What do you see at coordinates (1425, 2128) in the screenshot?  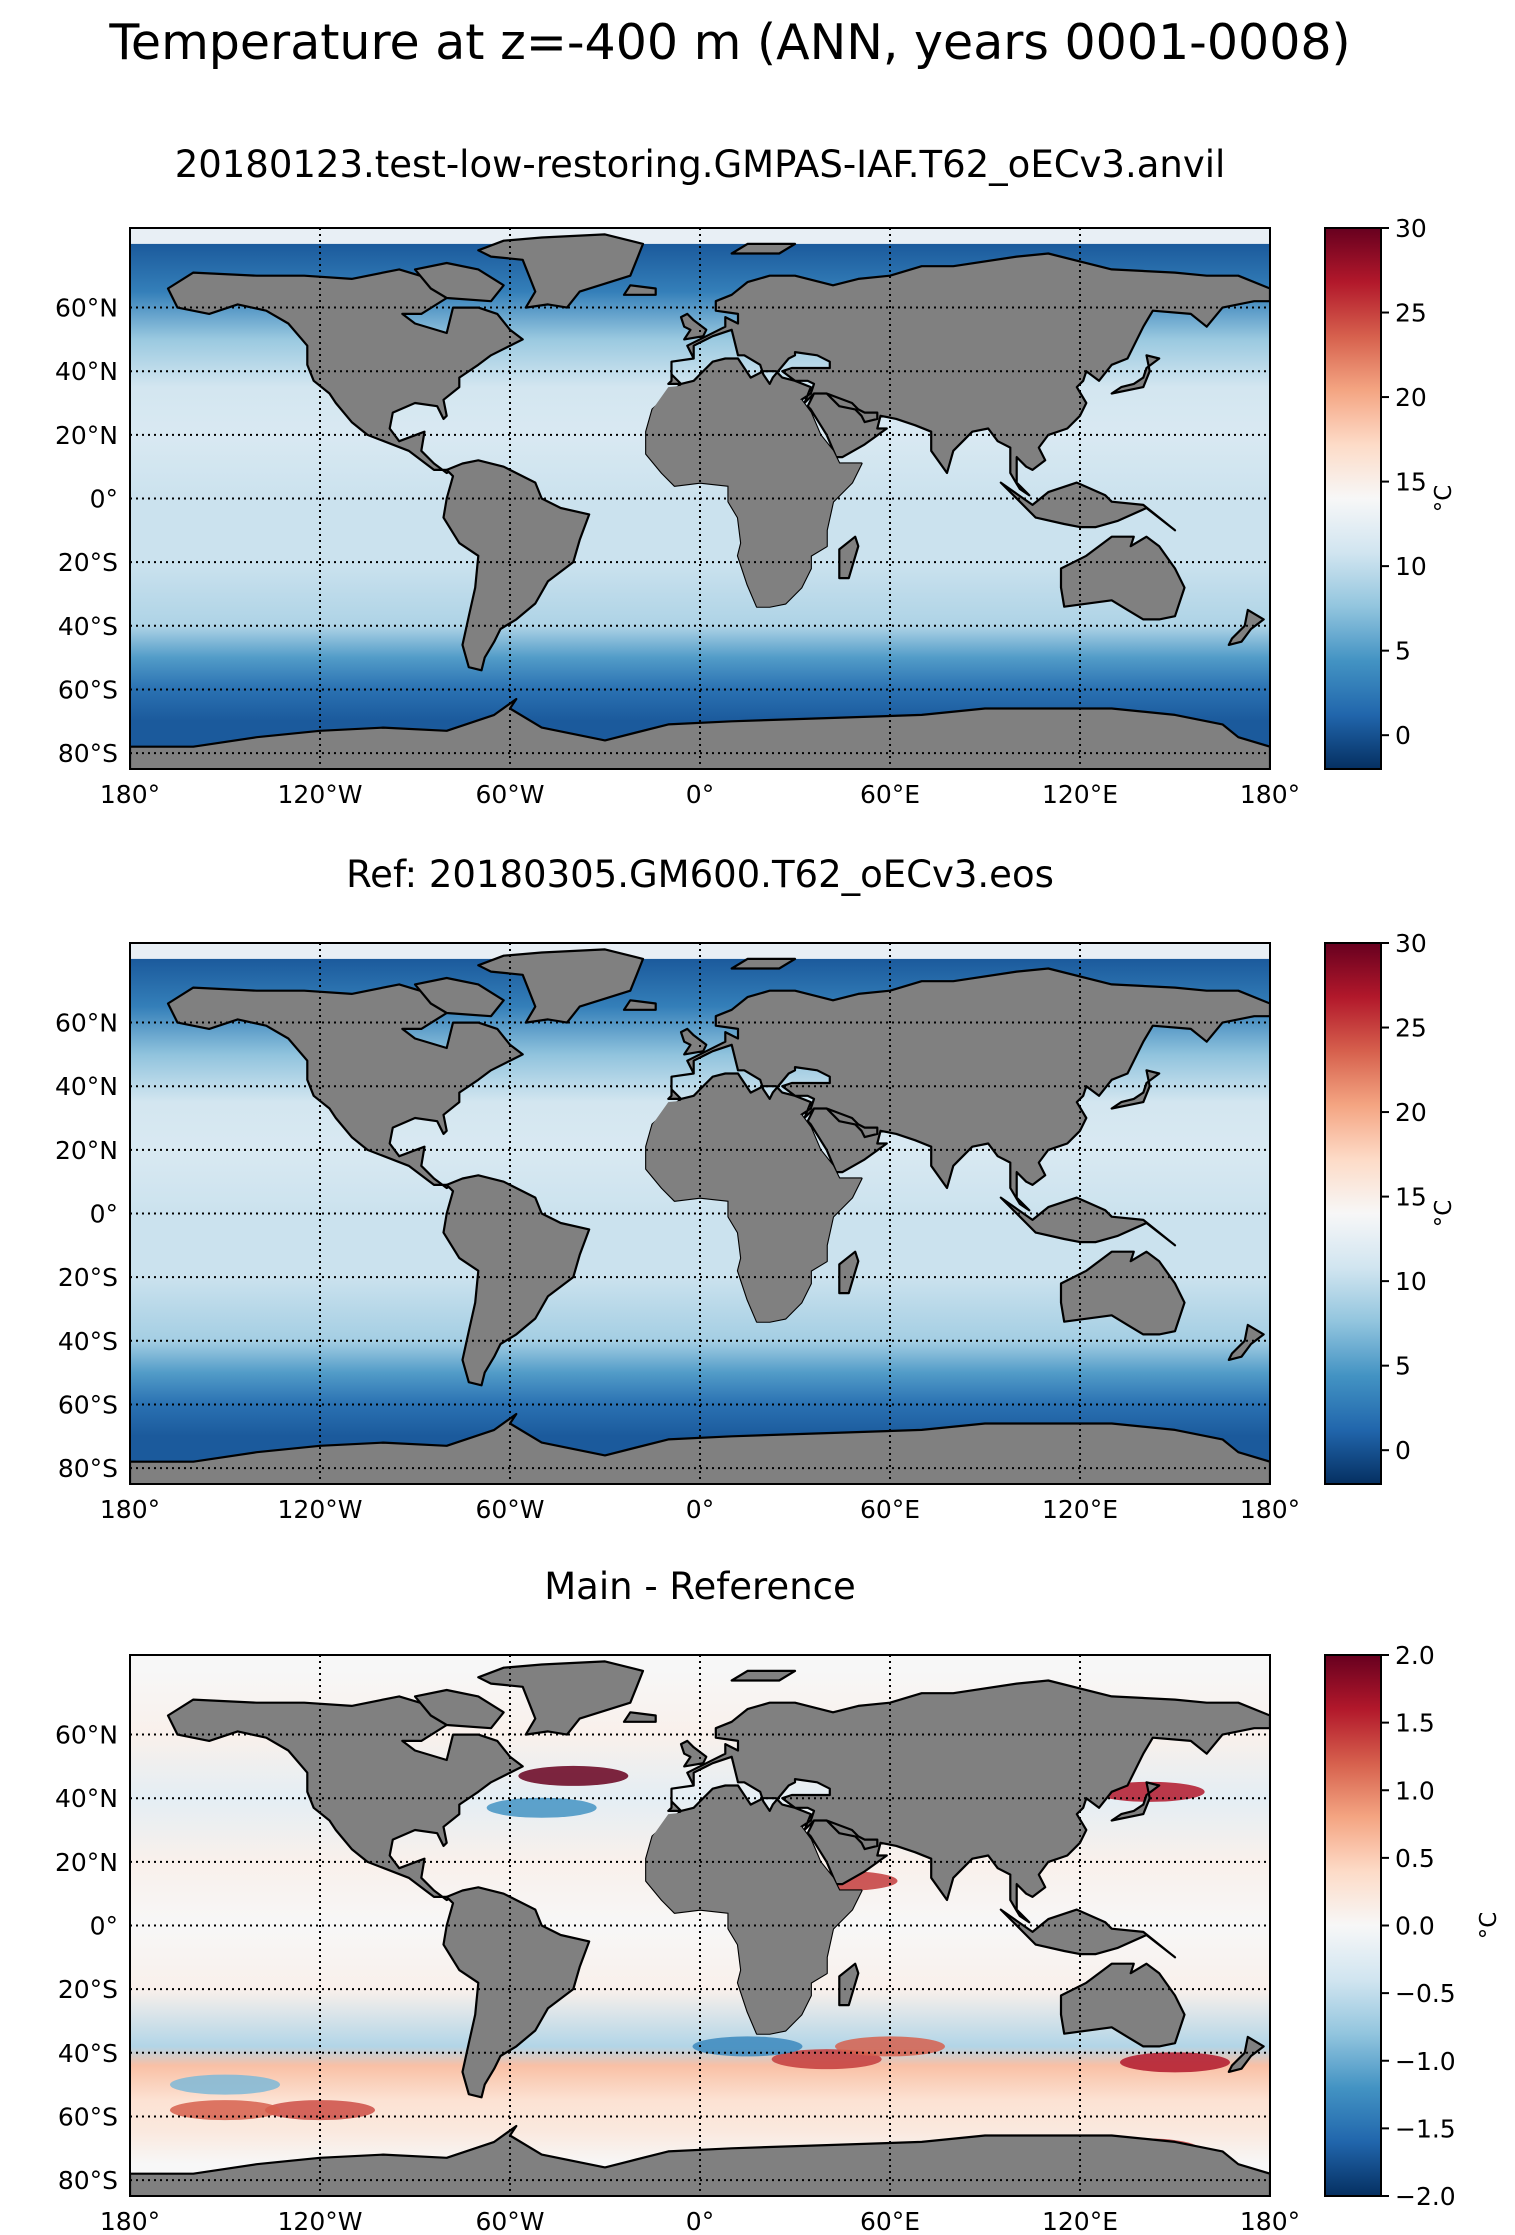 I see `colorbar-tick-label: −1.5` at bounding box center [1425, 2128].